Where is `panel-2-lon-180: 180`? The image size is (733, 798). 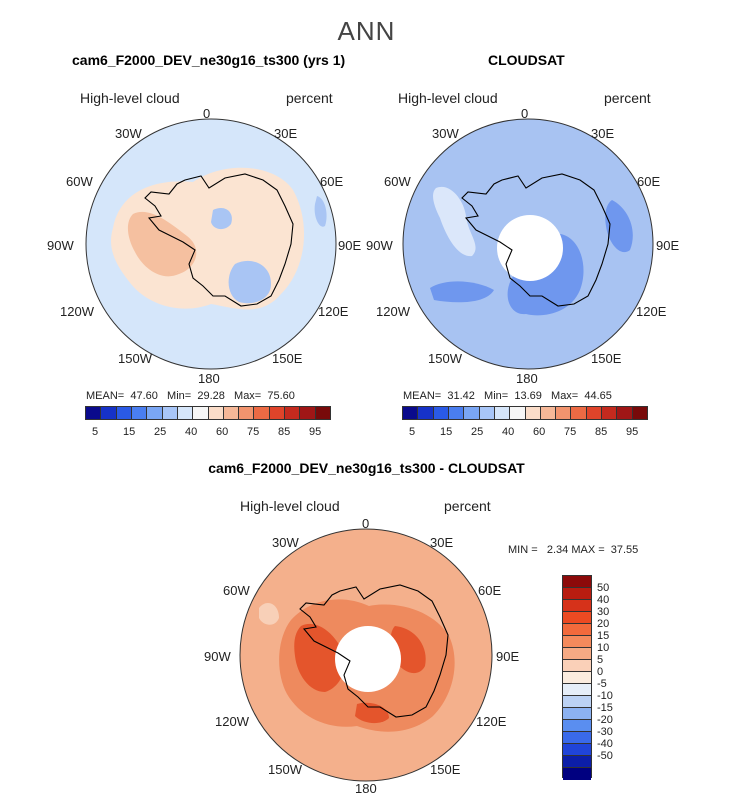
panel-2-lon-180: 180 is located at coordinates (527, 378).